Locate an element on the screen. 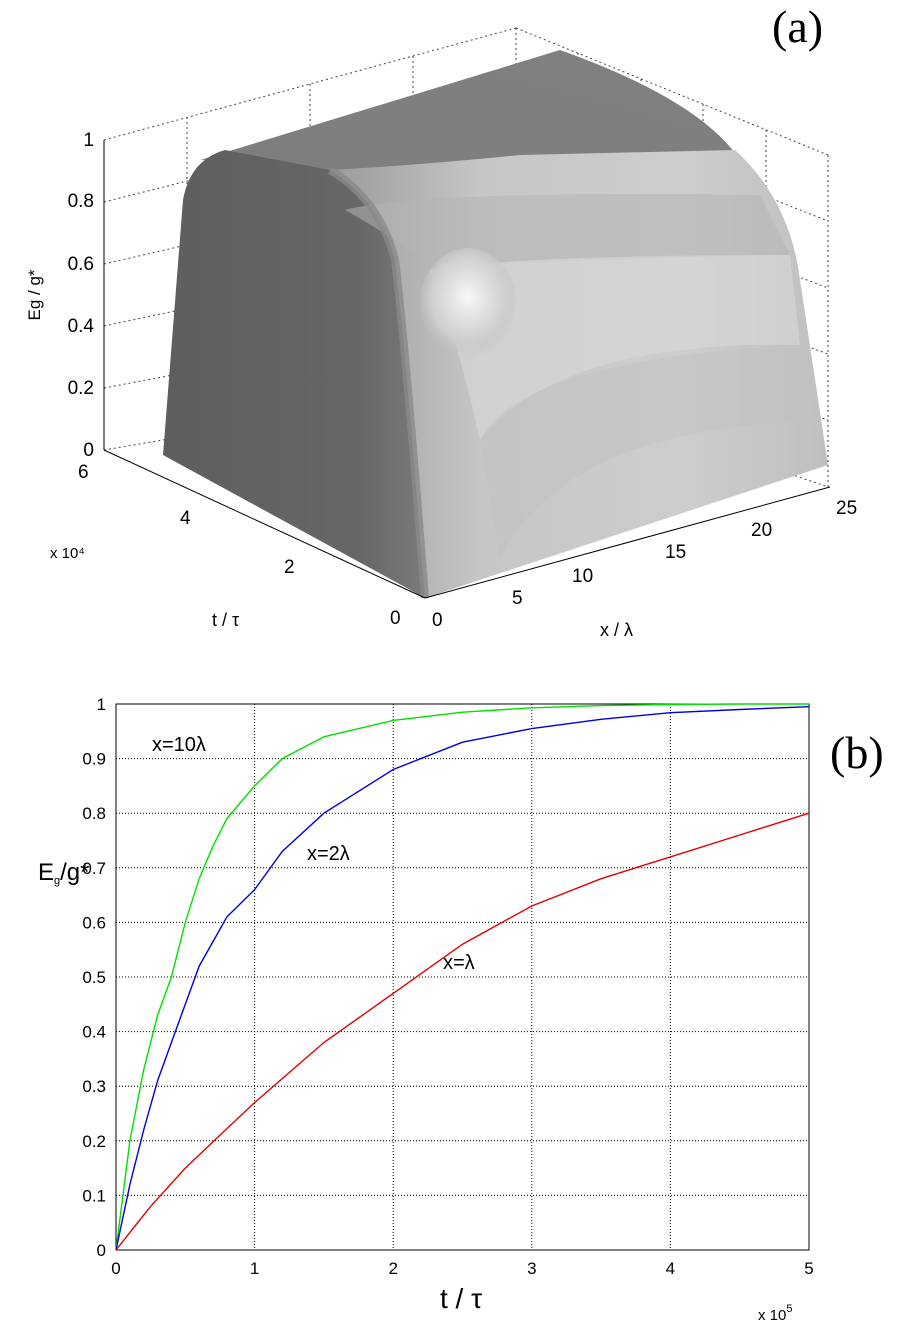 Image resolution: width=901 pixels, height=1326 pixels. surface-bright-spot is located at coordinates (468, 303).